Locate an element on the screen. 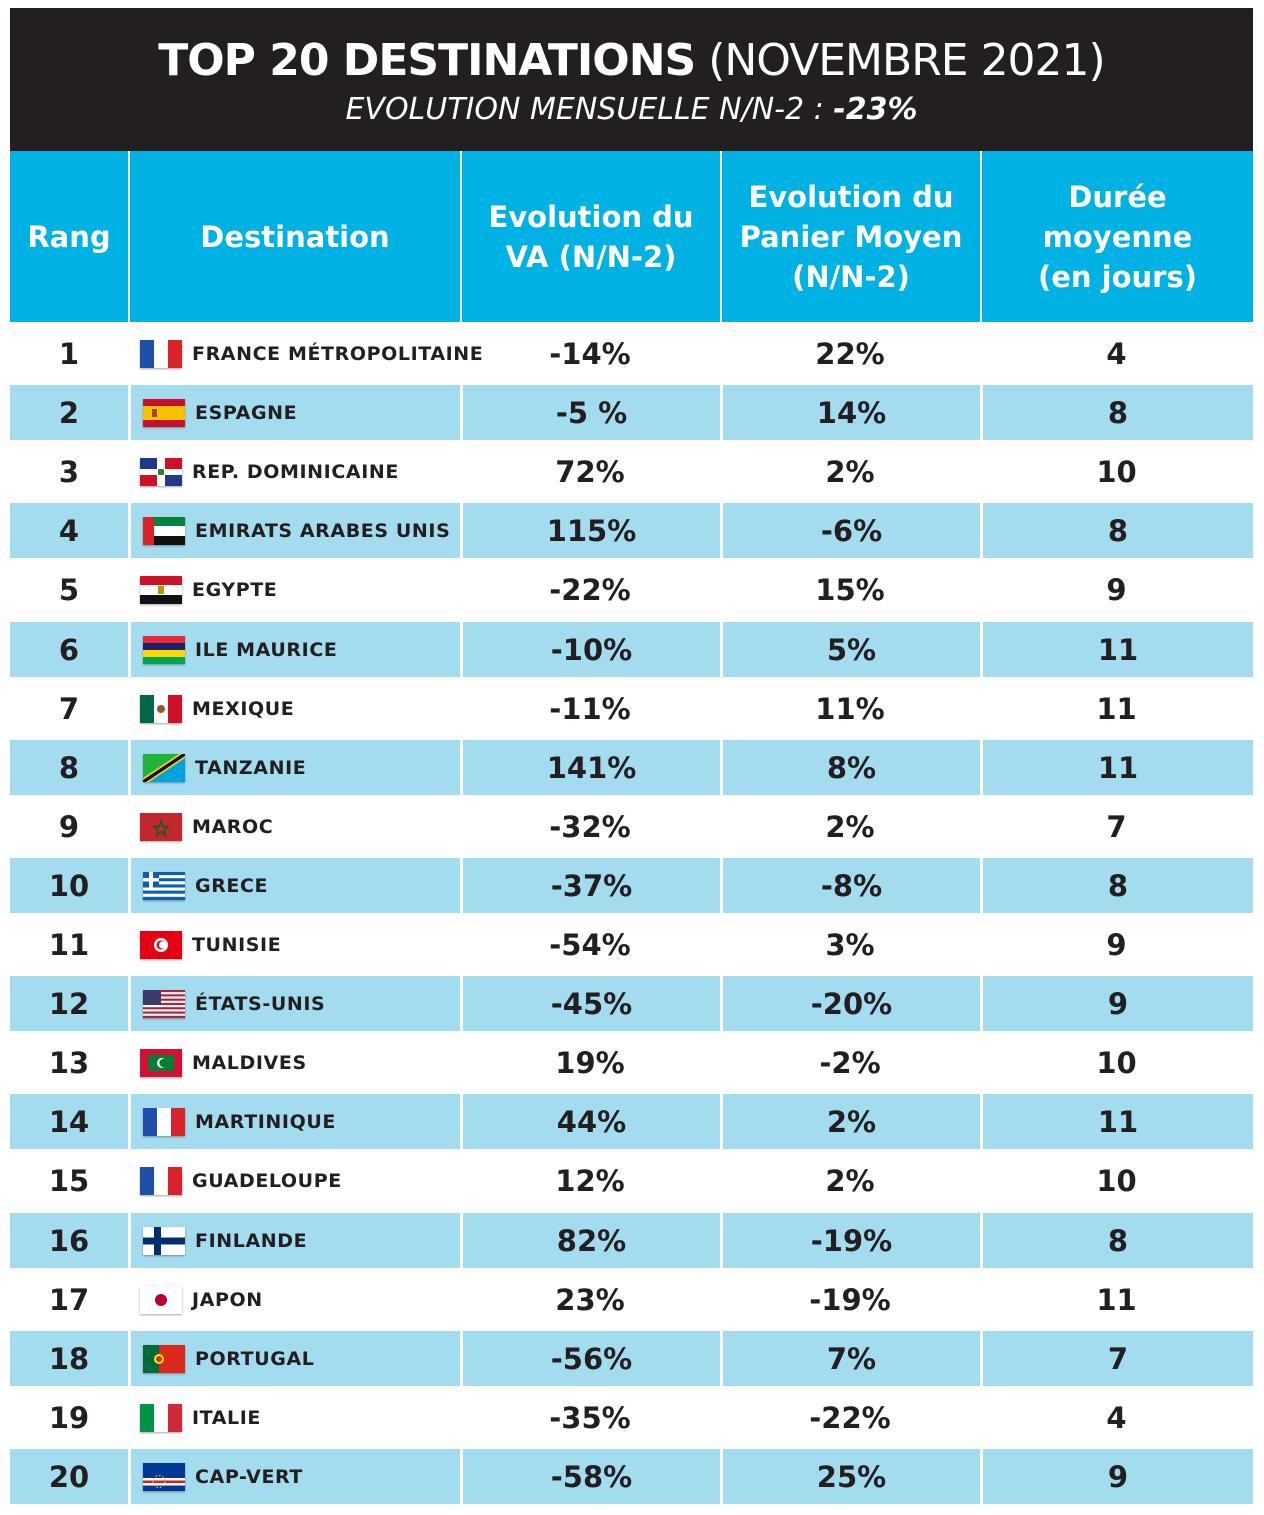 The width and height of the screenshot is (1264, 1515). destination-name: MARTINIQUE is located at coordinates (265, 1121).